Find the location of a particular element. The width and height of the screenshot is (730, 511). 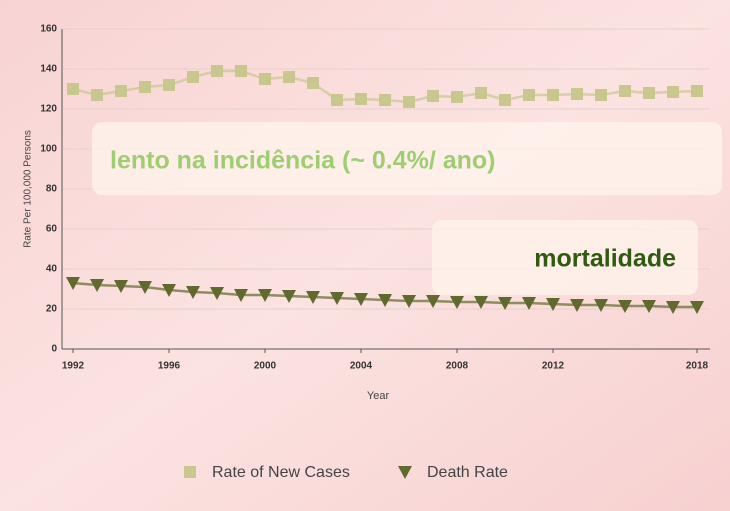

x-tick-label: 1996 is located at coordinates (169, 366).